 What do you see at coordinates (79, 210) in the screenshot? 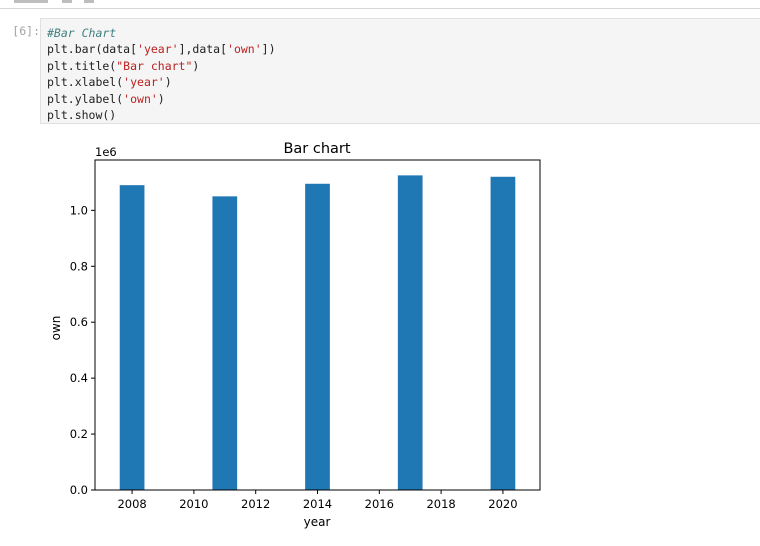
I see `y-tick-label: 1.0` at bounding box center [79, 210].